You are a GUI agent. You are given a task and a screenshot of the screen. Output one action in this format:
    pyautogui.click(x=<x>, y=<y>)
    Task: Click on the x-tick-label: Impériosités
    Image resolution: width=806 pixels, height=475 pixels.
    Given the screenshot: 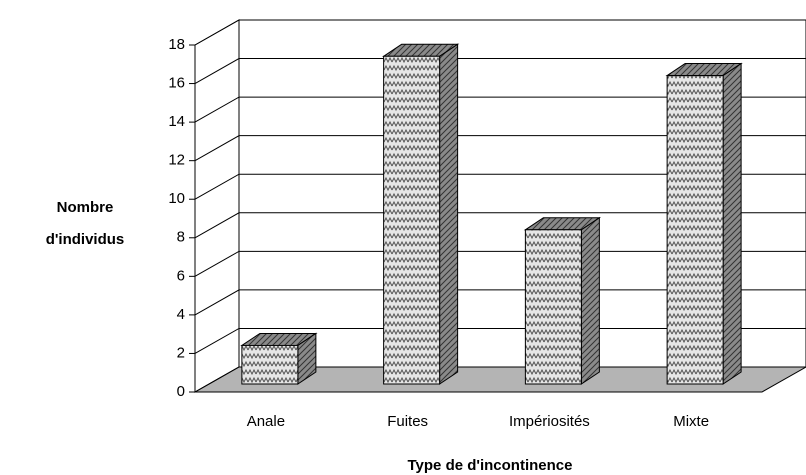 What is the action you would take?
    pyautogui.click(x=549, y=421)
    